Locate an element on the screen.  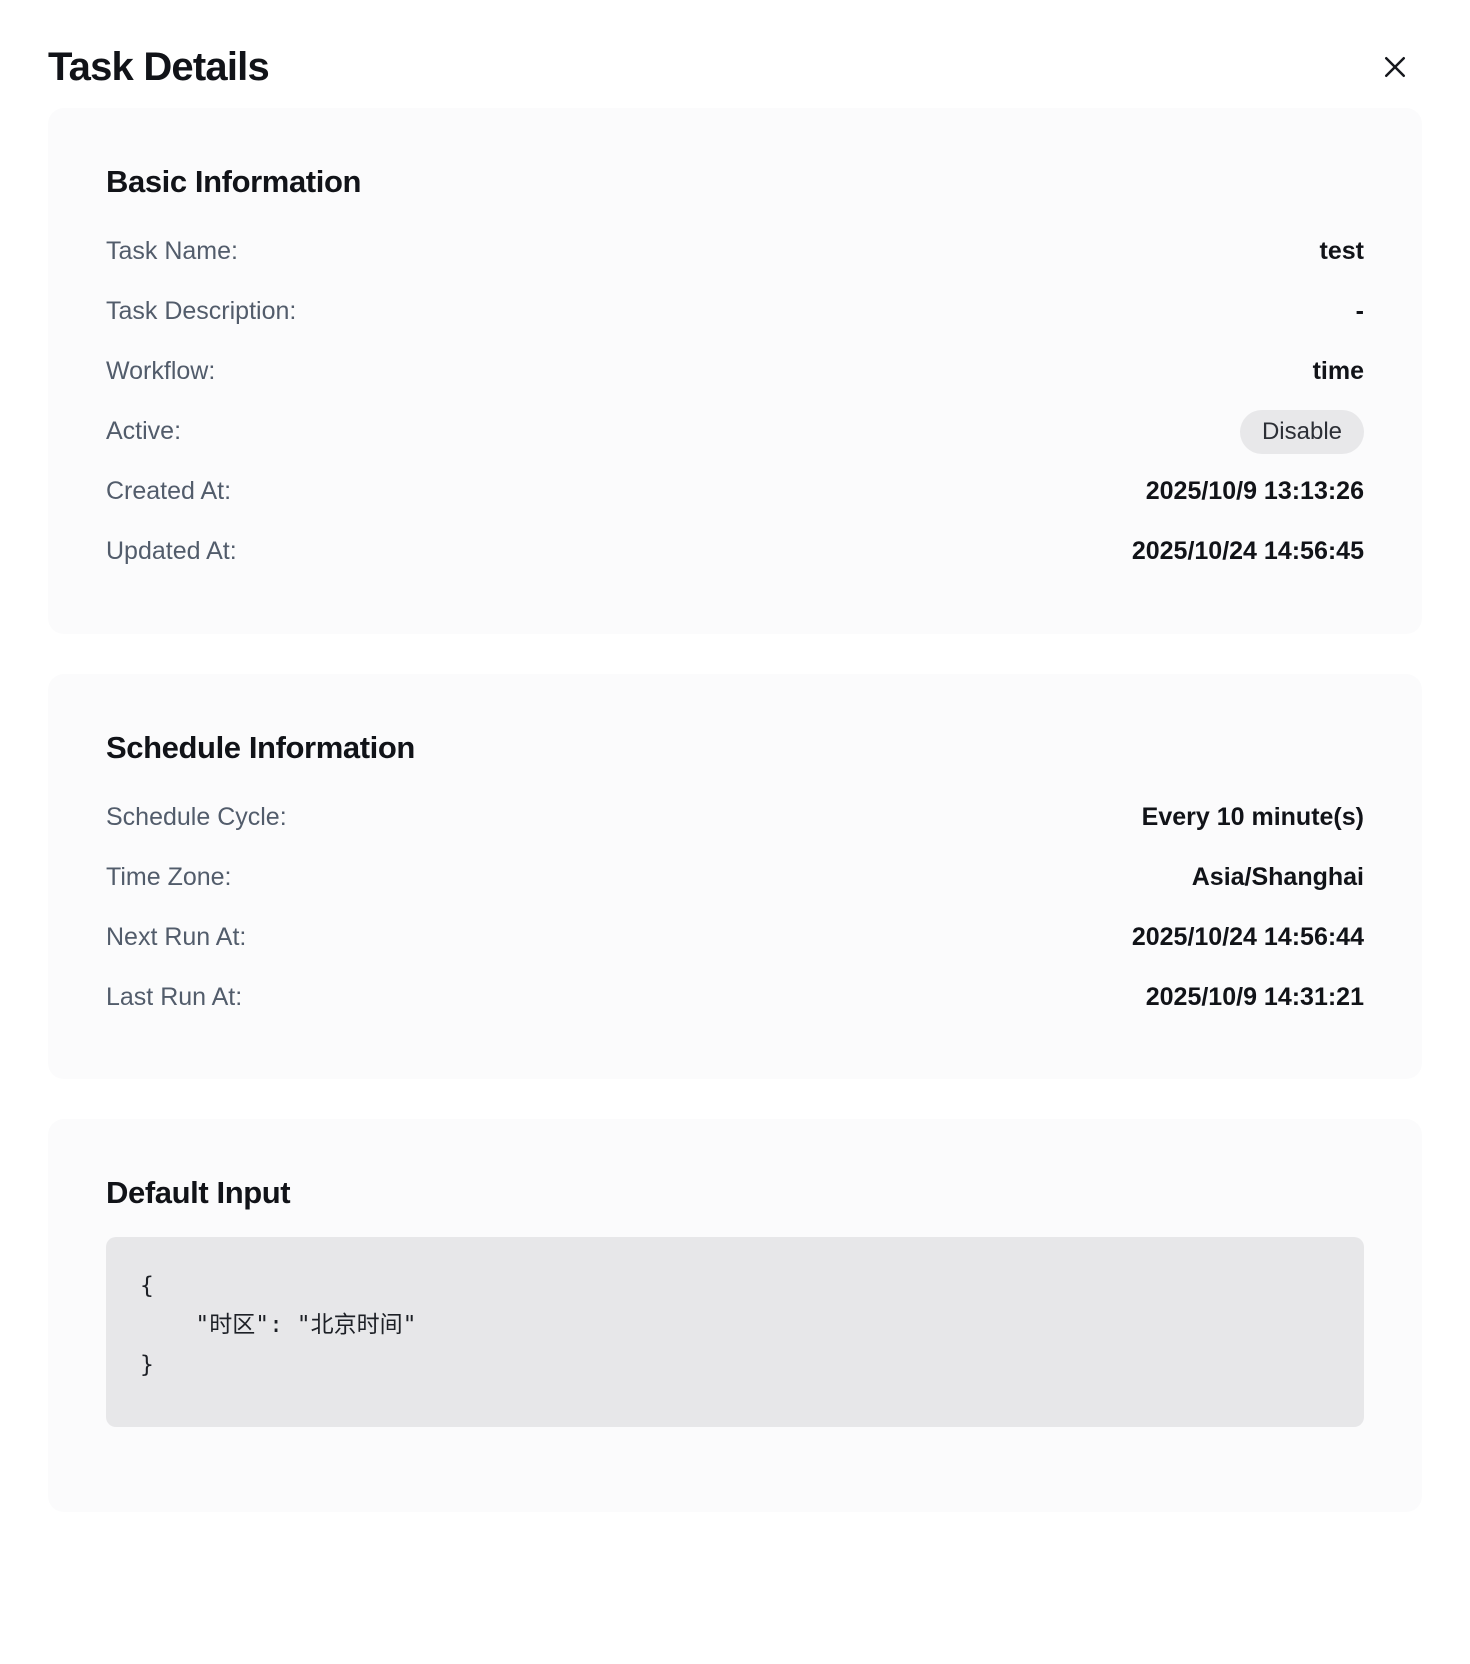
label-created-at: Created At: is located at coordinates (169, 491).